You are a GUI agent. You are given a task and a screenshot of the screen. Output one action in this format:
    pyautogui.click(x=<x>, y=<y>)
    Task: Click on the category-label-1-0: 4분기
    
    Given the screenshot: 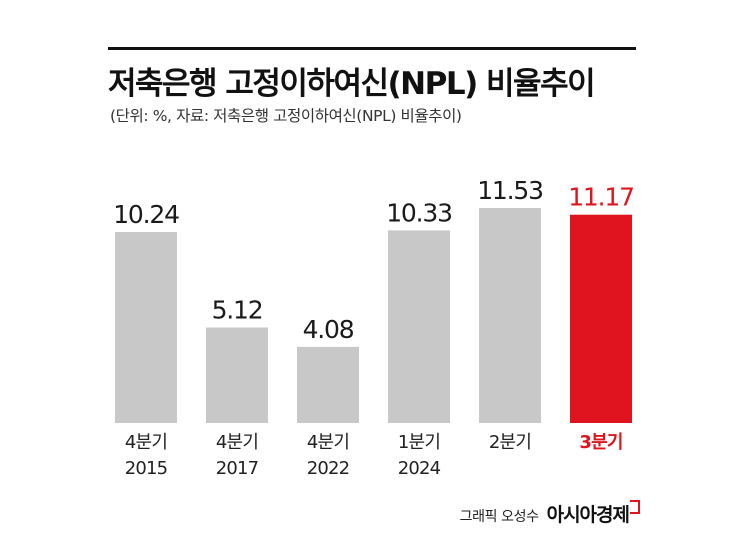 What is the action you would take?
    pyautogui.click(x=237, y=442)
    